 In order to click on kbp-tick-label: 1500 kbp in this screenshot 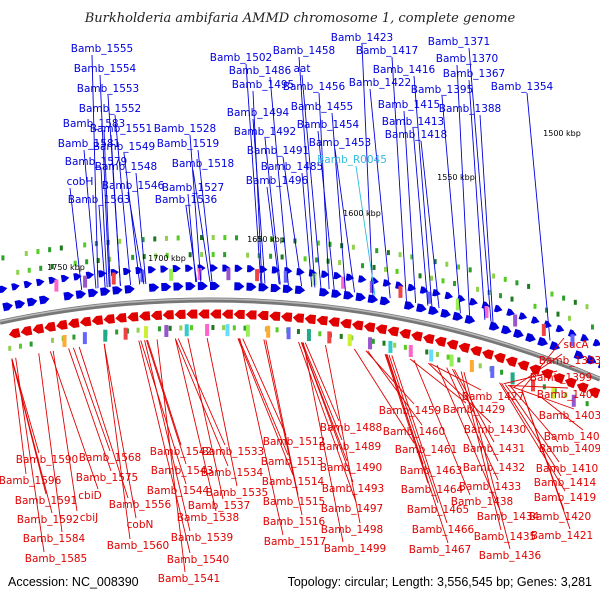, I will do `click(562, 133)`.